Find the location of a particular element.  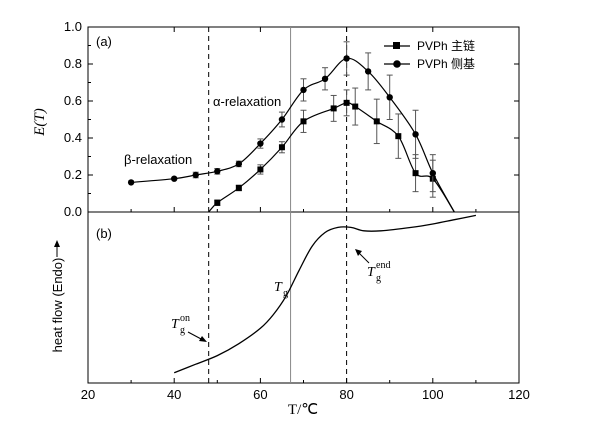

svg-text: on is located at coordinates (185, 318).